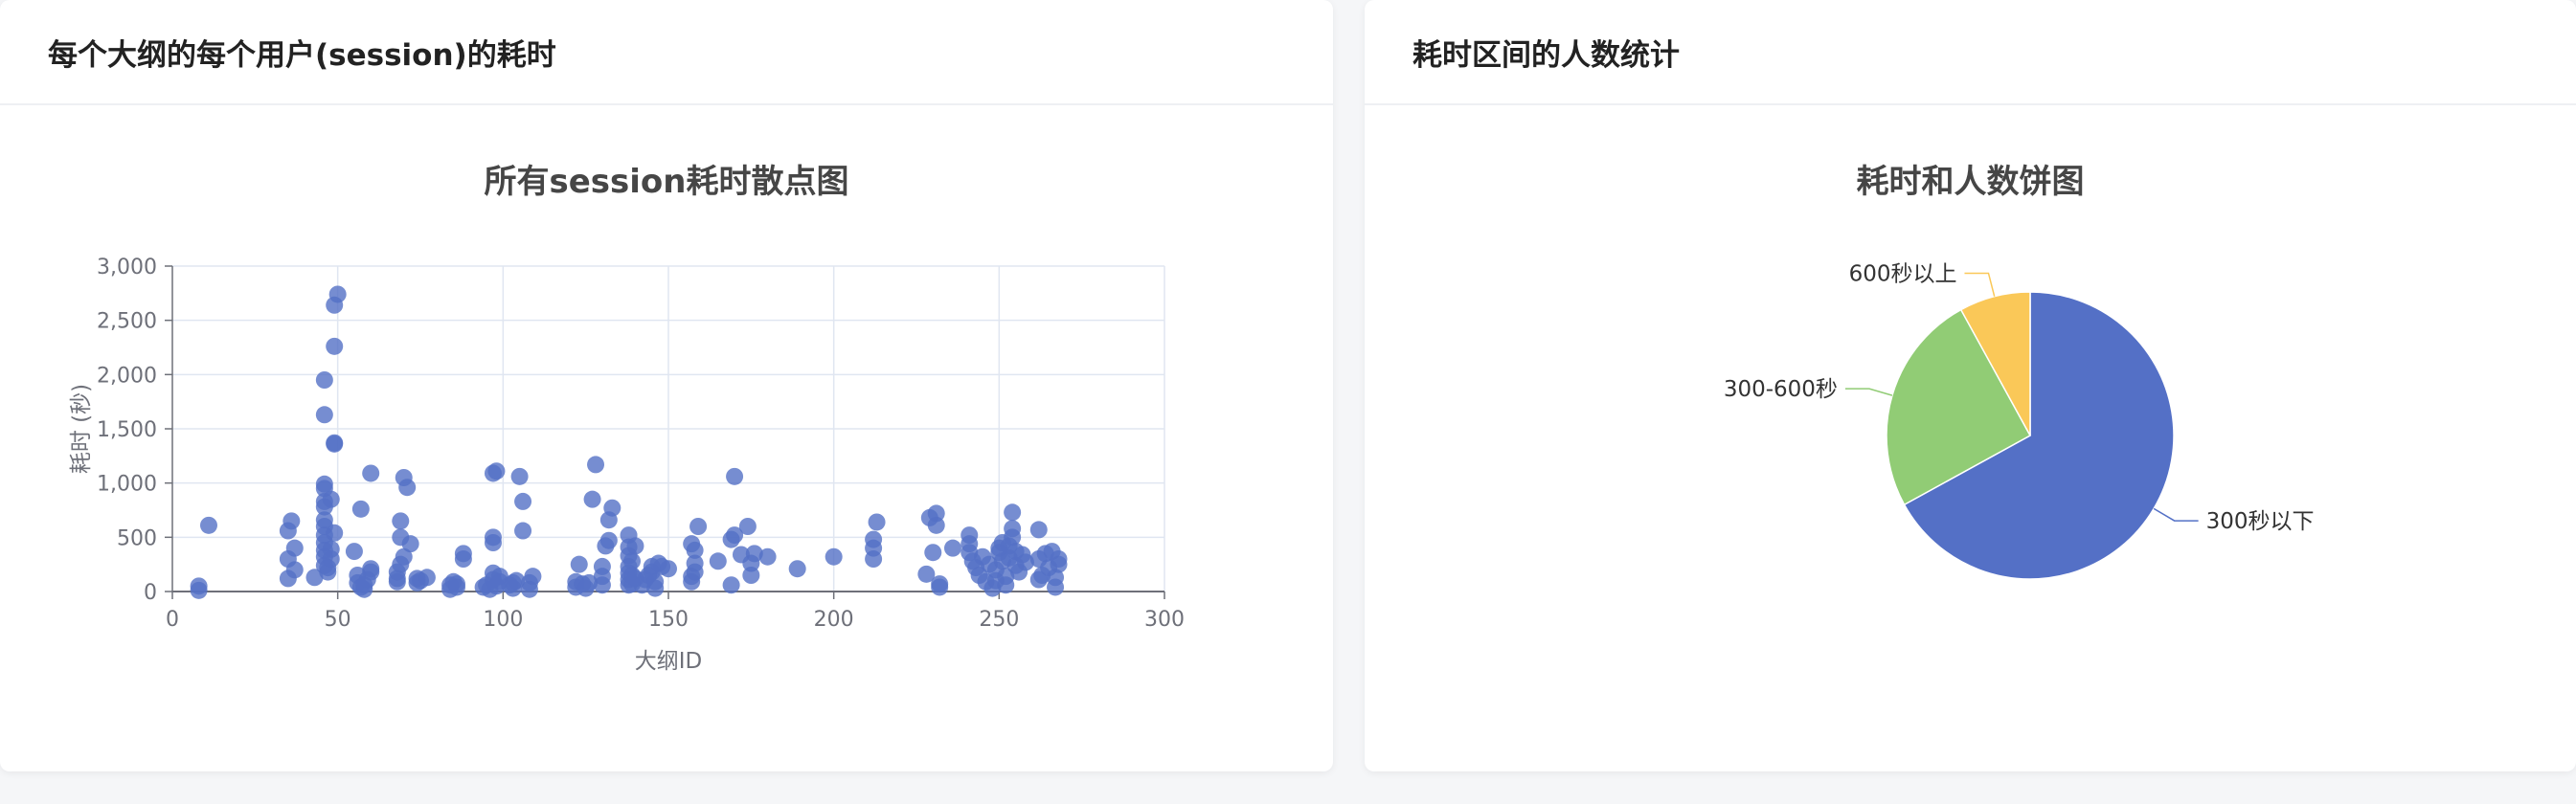  What do you see at coordinates (1970, 52) in the screenshot?
I see `pie-card-header: 耗时区间的人数统计` at bounding box center [1970, 52].